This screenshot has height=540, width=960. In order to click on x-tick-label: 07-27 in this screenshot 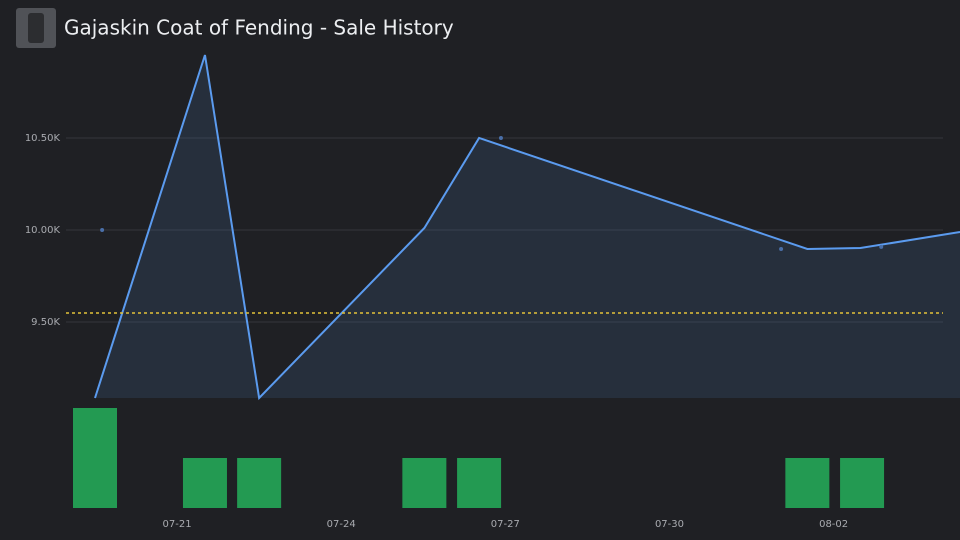, I will do `click(505, 524)`.